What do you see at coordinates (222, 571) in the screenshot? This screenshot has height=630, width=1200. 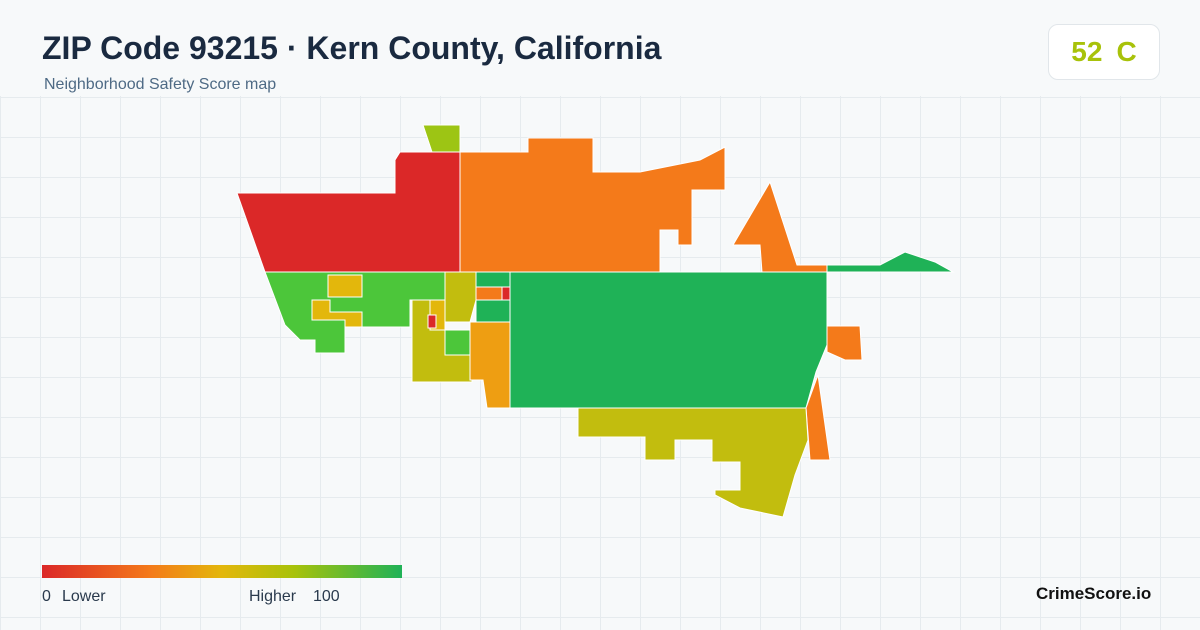 I see `legend-bar` at bounding box center [222, 571].